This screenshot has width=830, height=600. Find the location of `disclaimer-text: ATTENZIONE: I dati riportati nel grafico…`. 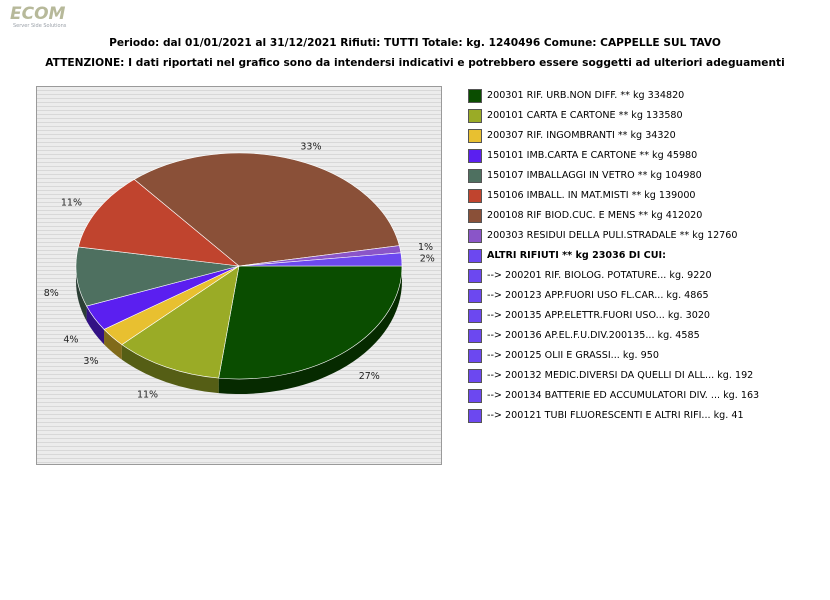

disclaimer-text: ATTENZIONE: I dati riportati nel grafico… is located at coordinates (415, 63).